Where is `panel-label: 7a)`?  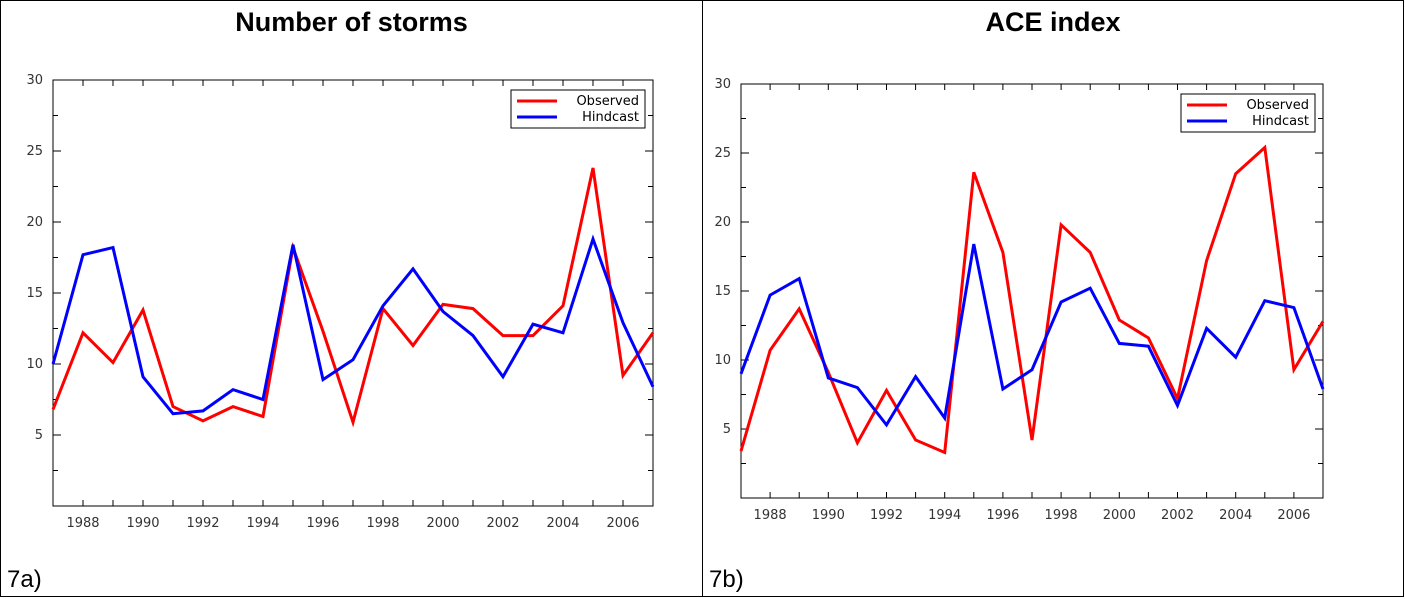 panel-label: 7a) is located at coordinates (24, 579).